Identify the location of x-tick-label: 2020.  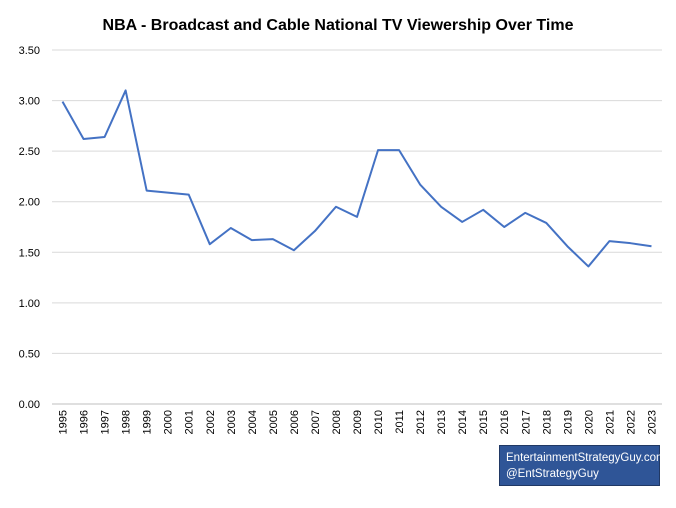
(589, 422).